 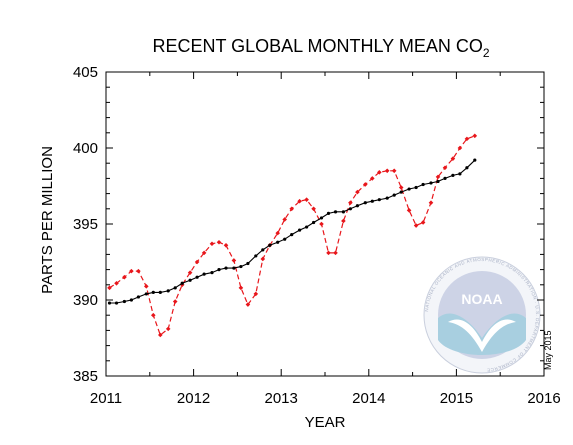 I want to click on y-tick-label: 405, so click(x=85, y=72).